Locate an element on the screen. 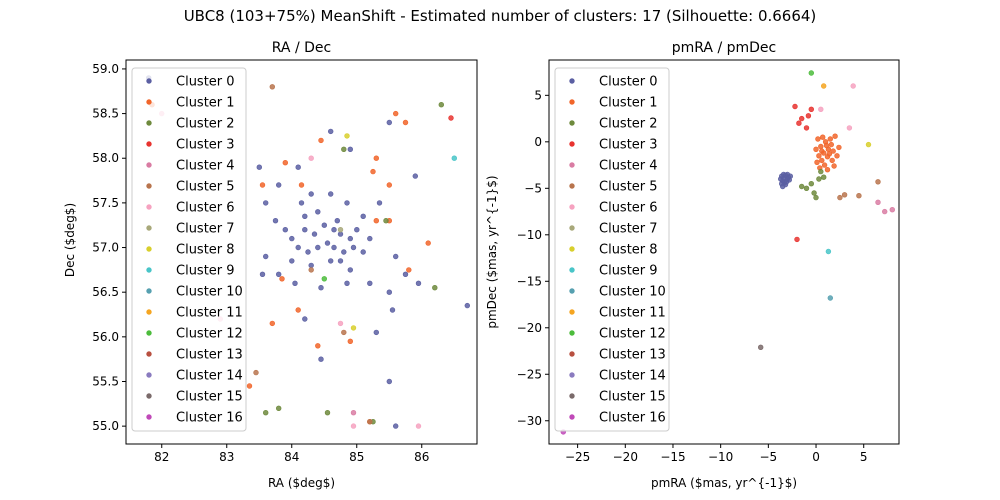 The height and width of the screenshot is (500, 1000). y-tick-label: 58.5 is located at coordinates (105, 114).